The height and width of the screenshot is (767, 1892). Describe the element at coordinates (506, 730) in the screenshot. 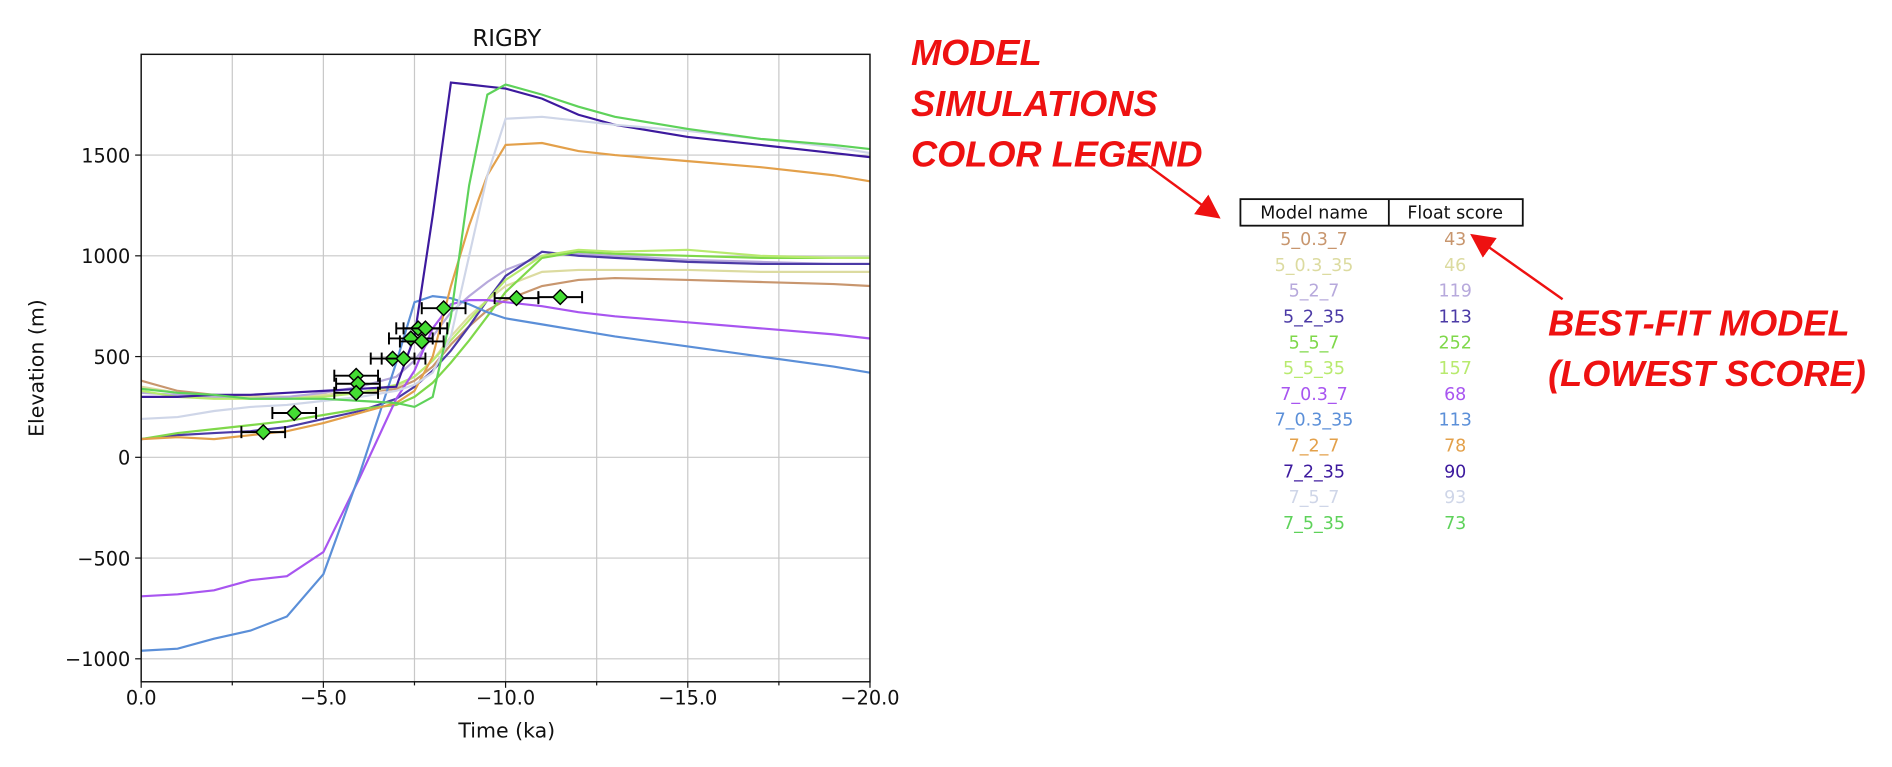

I see `x-axis-label: Time (ka)` at that location.